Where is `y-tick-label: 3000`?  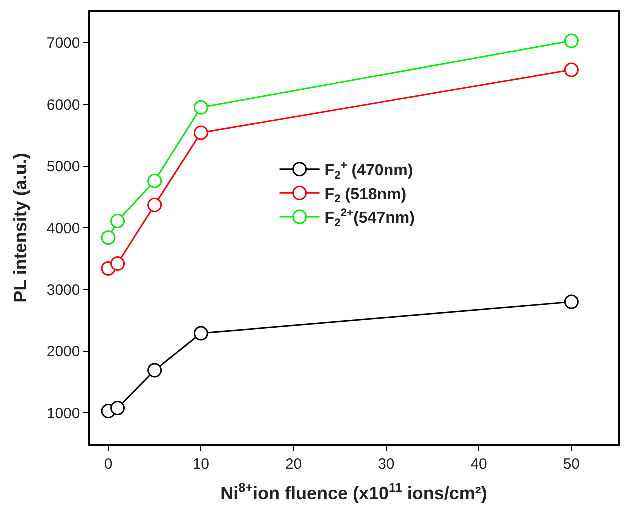
y-tick-label: 3000 is located at coordinates (63, 290).